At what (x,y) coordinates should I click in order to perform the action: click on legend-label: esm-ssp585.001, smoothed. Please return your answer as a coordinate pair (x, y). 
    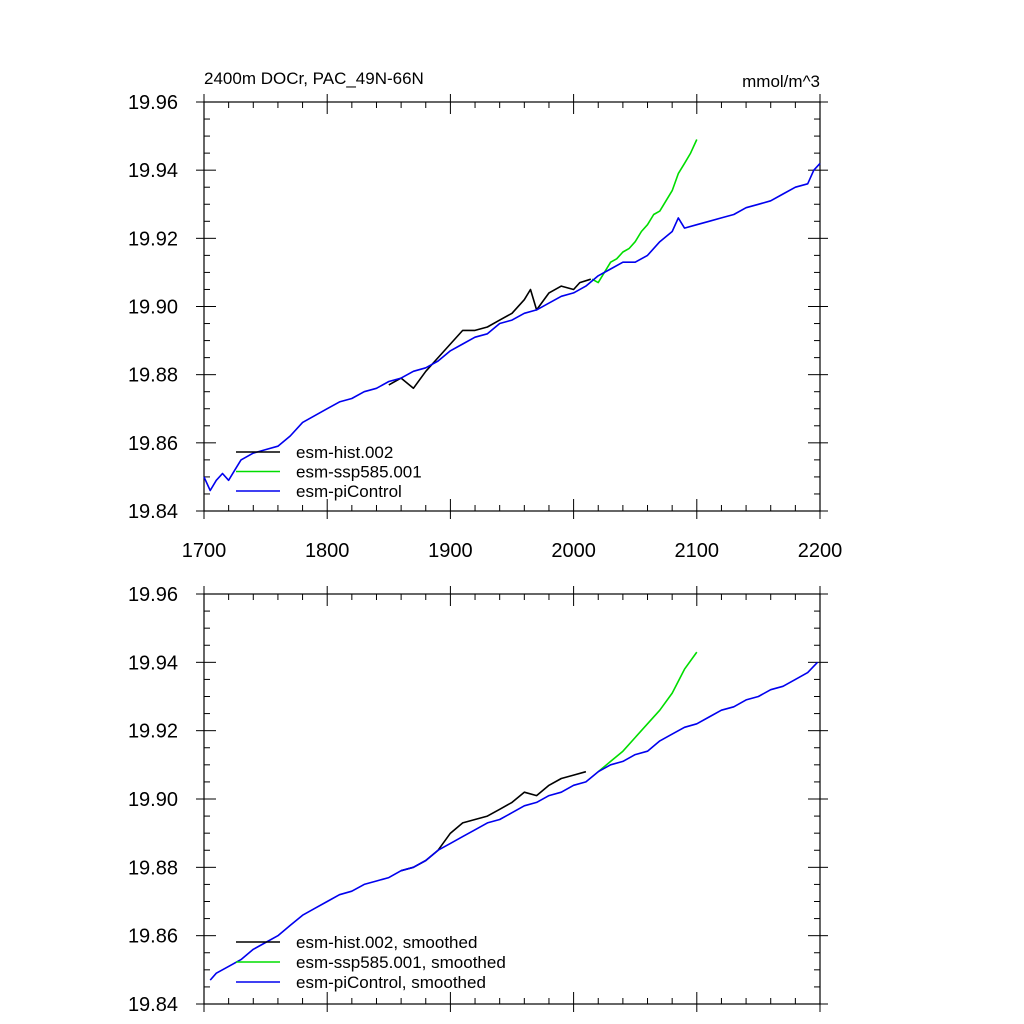
    Looking at the image, I should click on (401, 962).